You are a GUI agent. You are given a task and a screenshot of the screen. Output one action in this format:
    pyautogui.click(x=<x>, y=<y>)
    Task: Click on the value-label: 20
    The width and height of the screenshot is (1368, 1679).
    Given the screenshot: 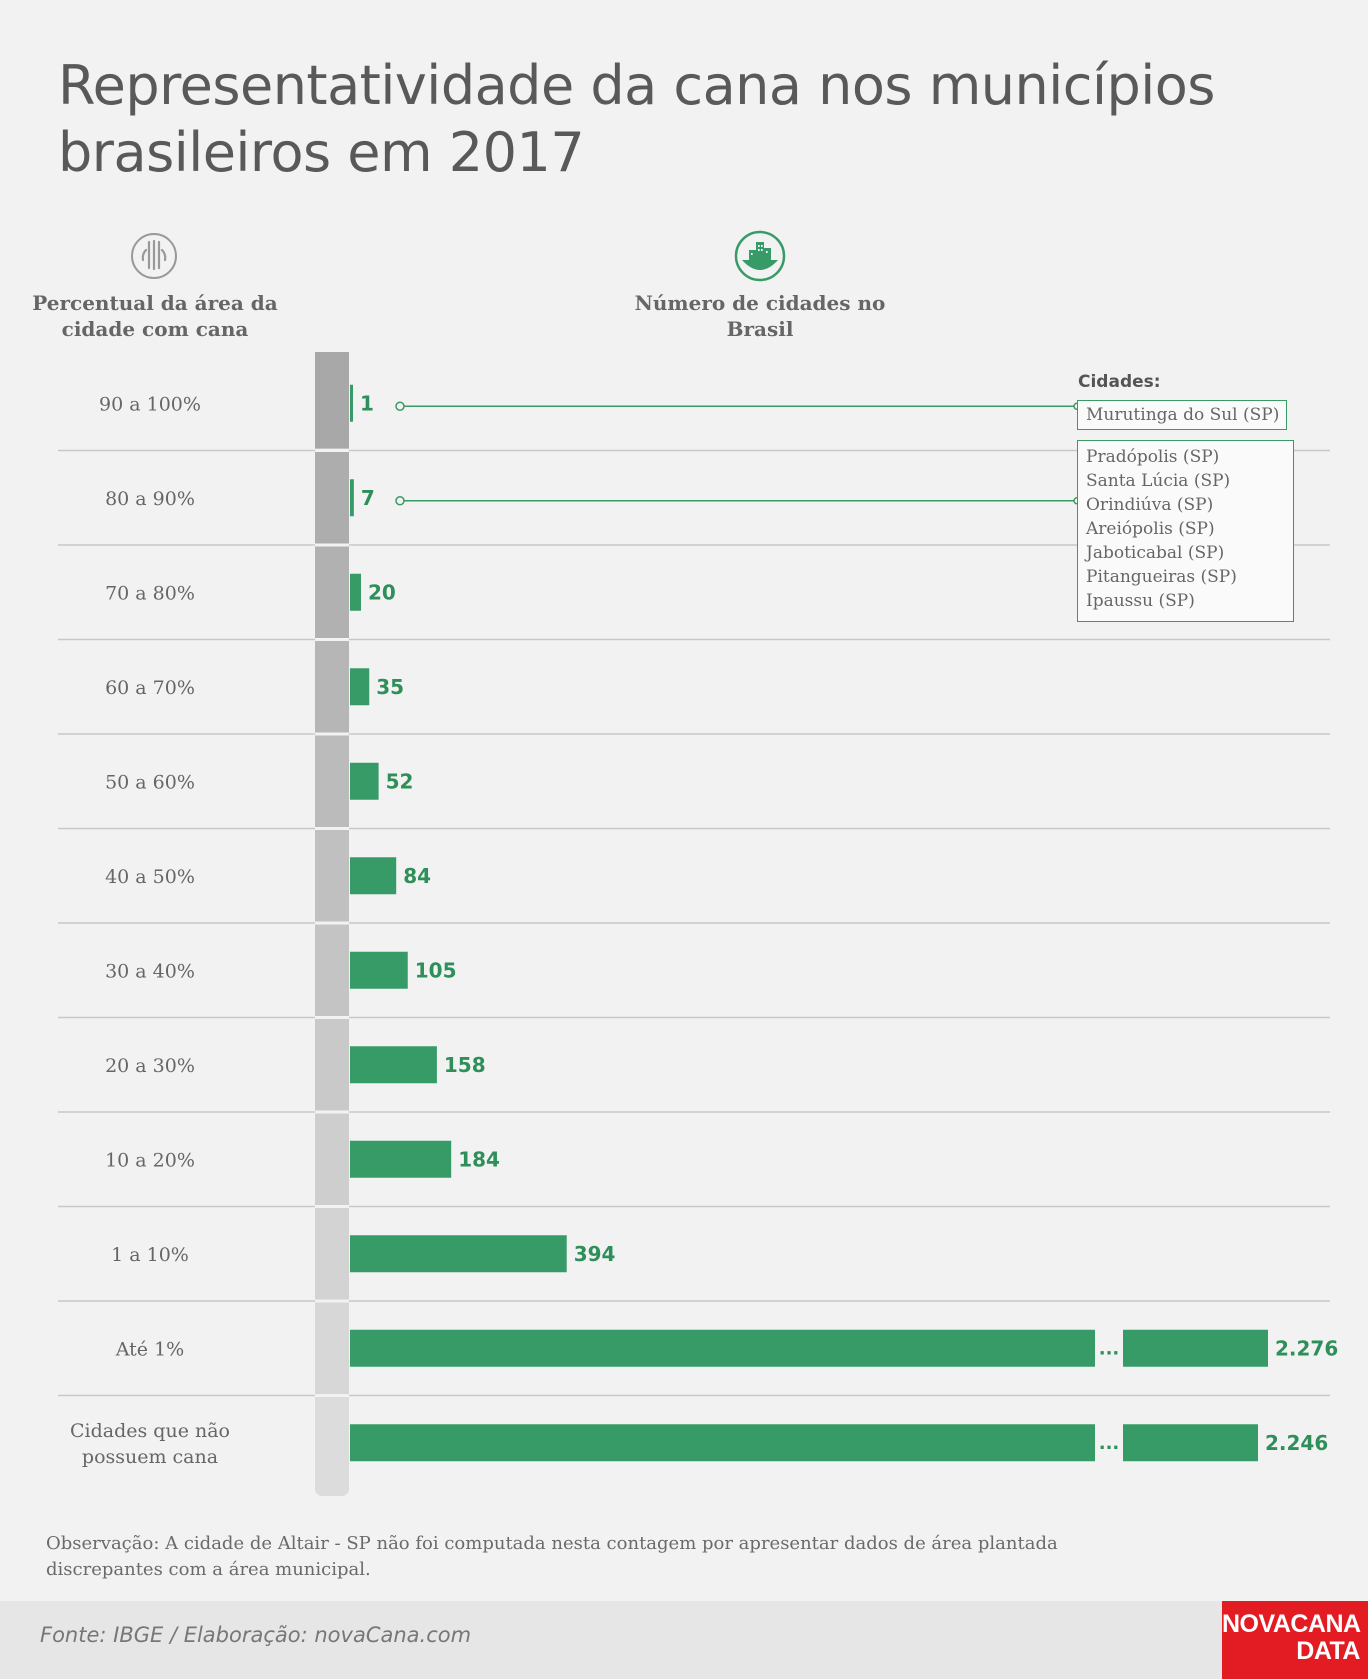 What is the action you would take?
    pyautogui.click(x=382, y=592)
    